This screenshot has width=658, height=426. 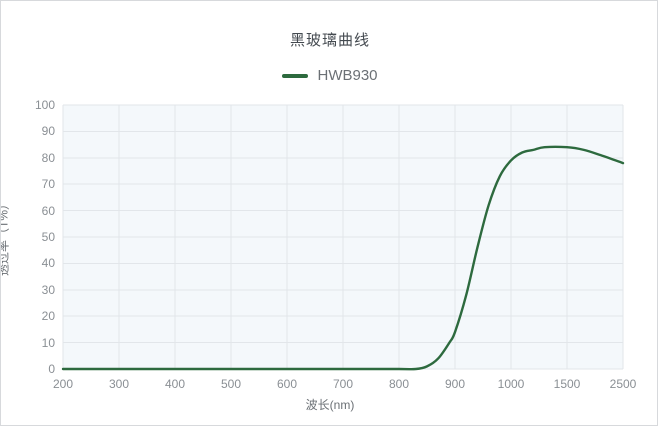 What do you see at coordinates (329, 40) in the screenshot?
I see `chart-title: 黑玻璃曲线` at bounding box center [329, 40].